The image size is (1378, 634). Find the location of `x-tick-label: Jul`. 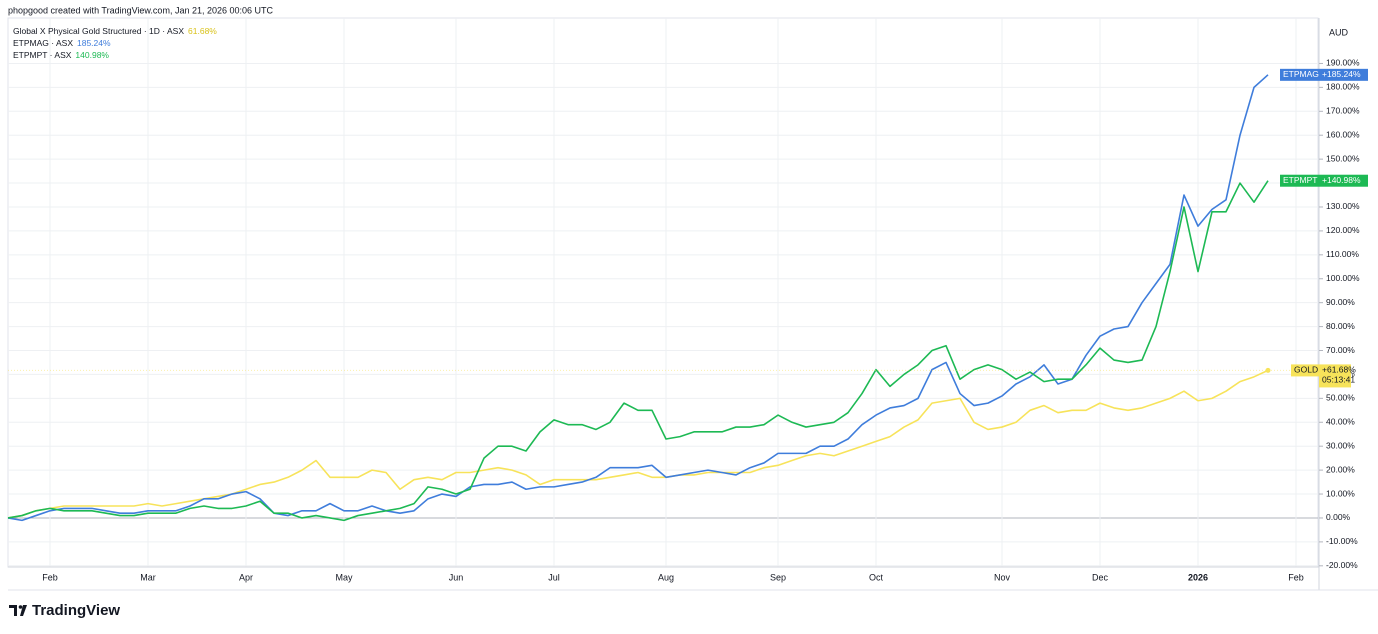

x-tick-label: Jul is located at coordinates (554, 577).